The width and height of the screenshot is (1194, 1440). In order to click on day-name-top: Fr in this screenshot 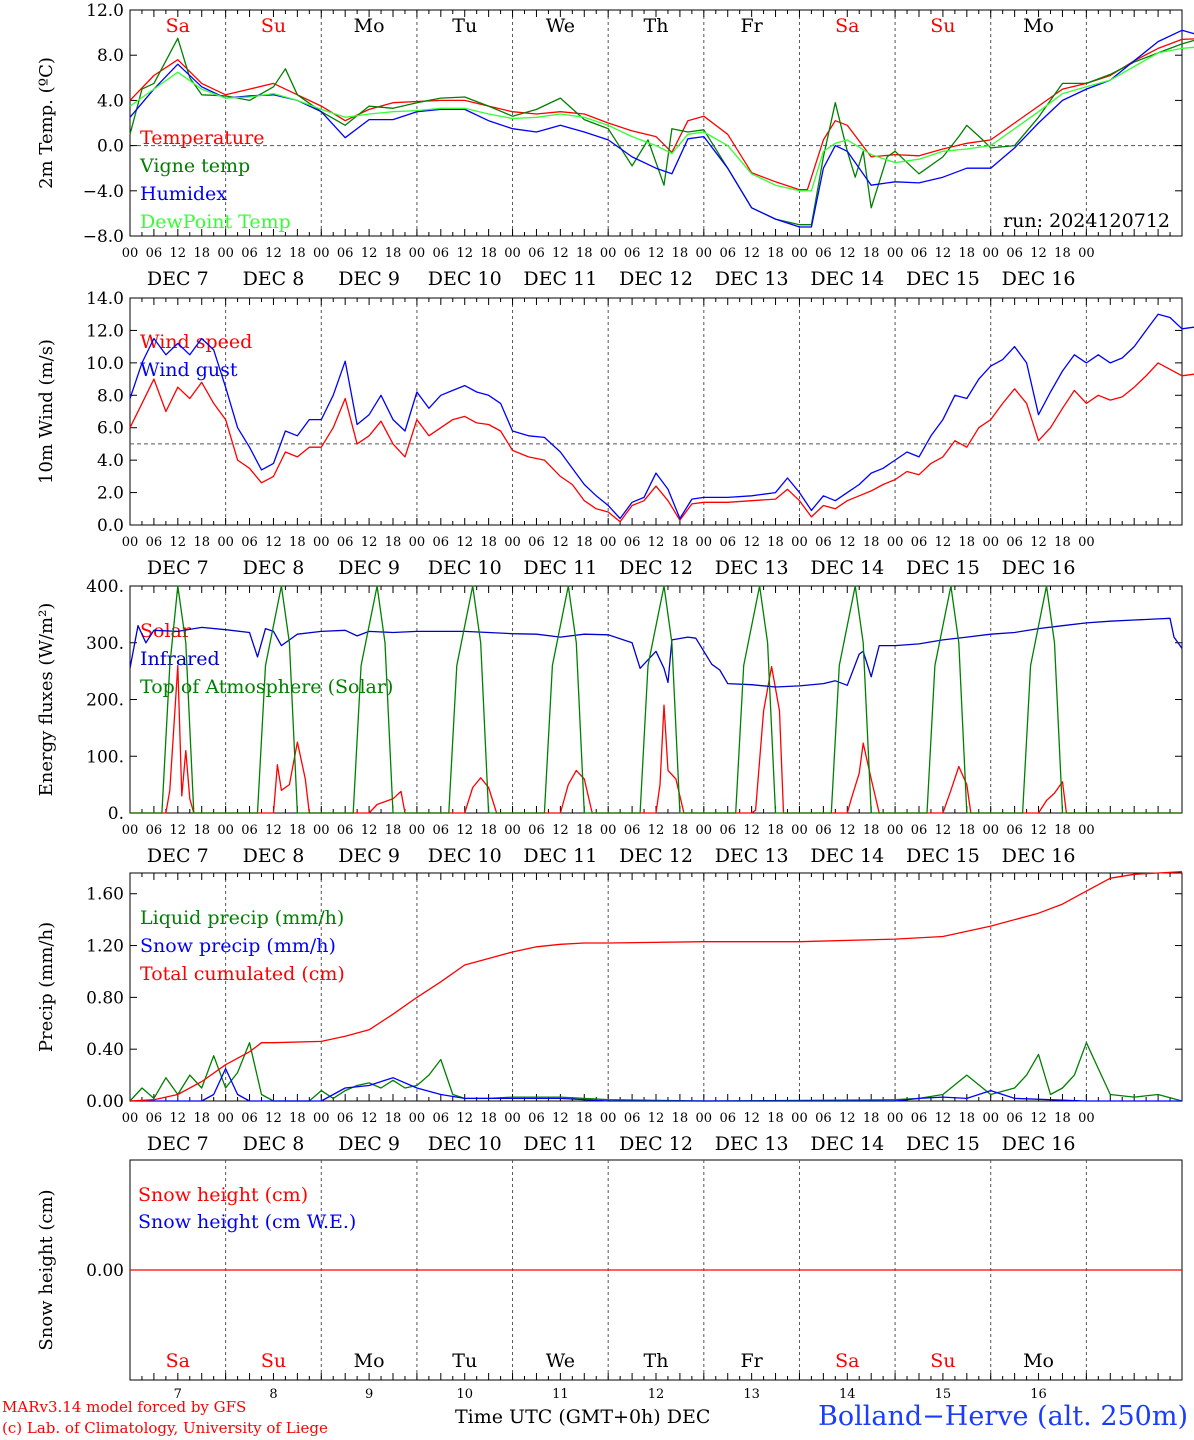, I will do `click(752, 26)`.